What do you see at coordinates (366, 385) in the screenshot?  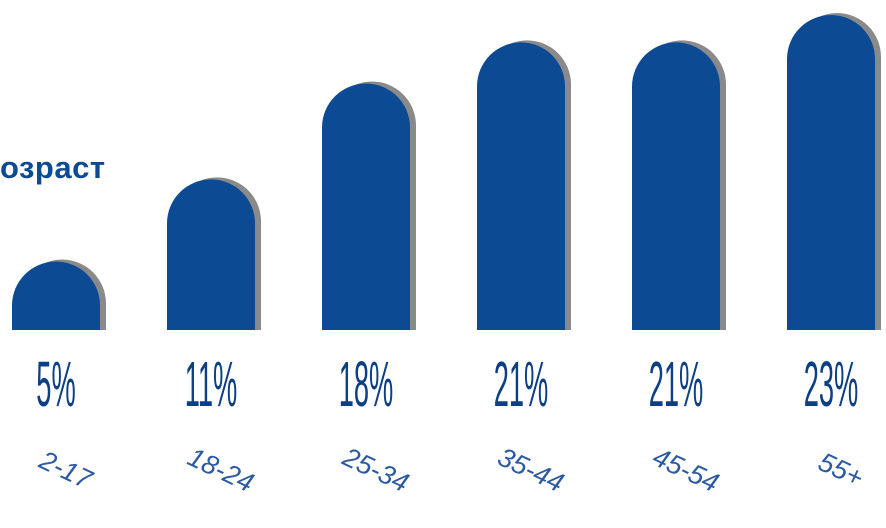 I see `value-label-25-34: 18%` at bounding box center [366, 385].